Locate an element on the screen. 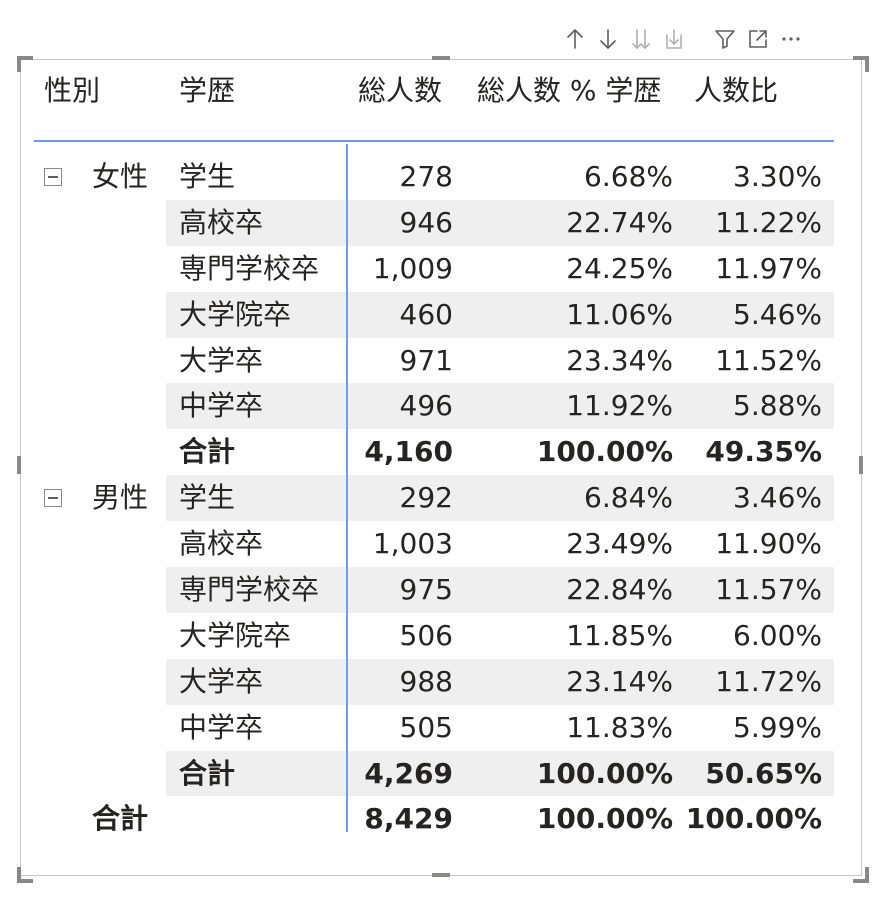 Image resolution: width=882 pixels, height=922 pixels. value-ratio: 11.72% is located at coordinates (768, 681).